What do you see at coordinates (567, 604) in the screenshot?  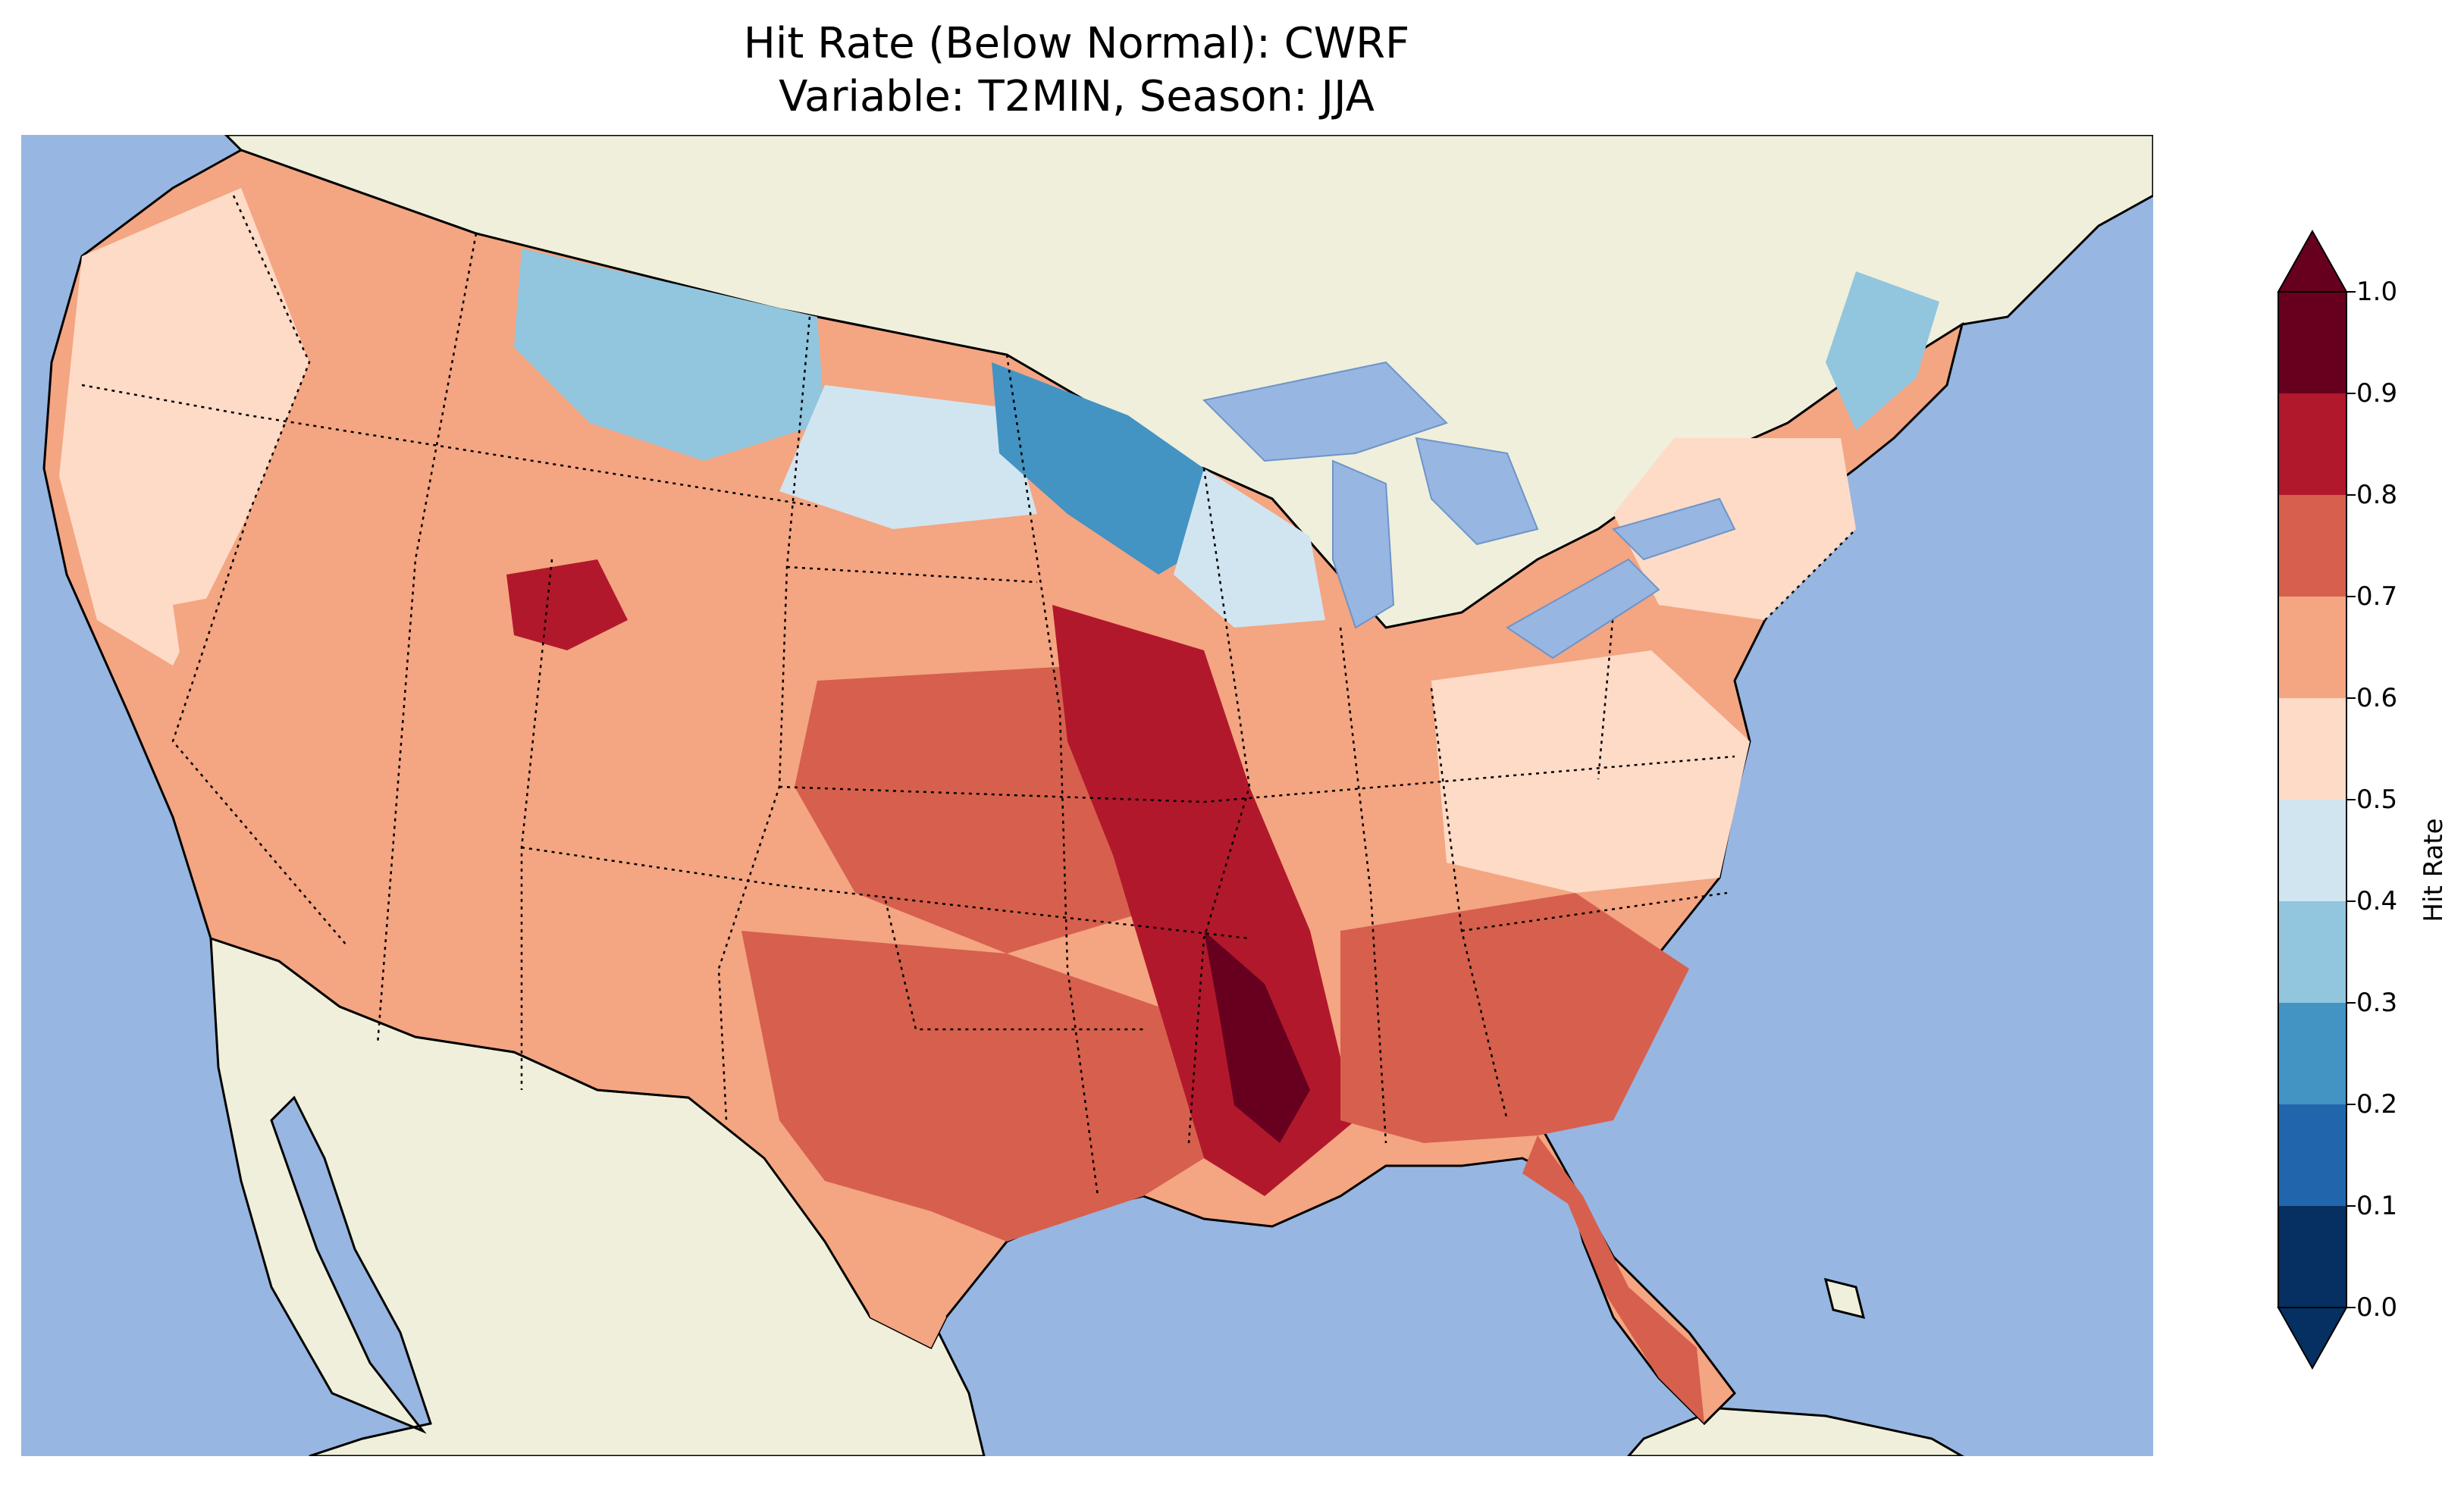 I see `region-wyoming-hot` at bounding box center [567, 604].